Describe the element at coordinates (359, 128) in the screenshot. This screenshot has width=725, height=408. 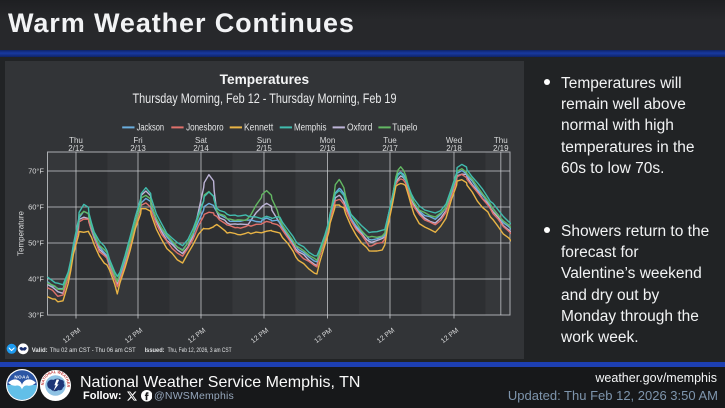
I see `svg-text: Oxford` at that location.